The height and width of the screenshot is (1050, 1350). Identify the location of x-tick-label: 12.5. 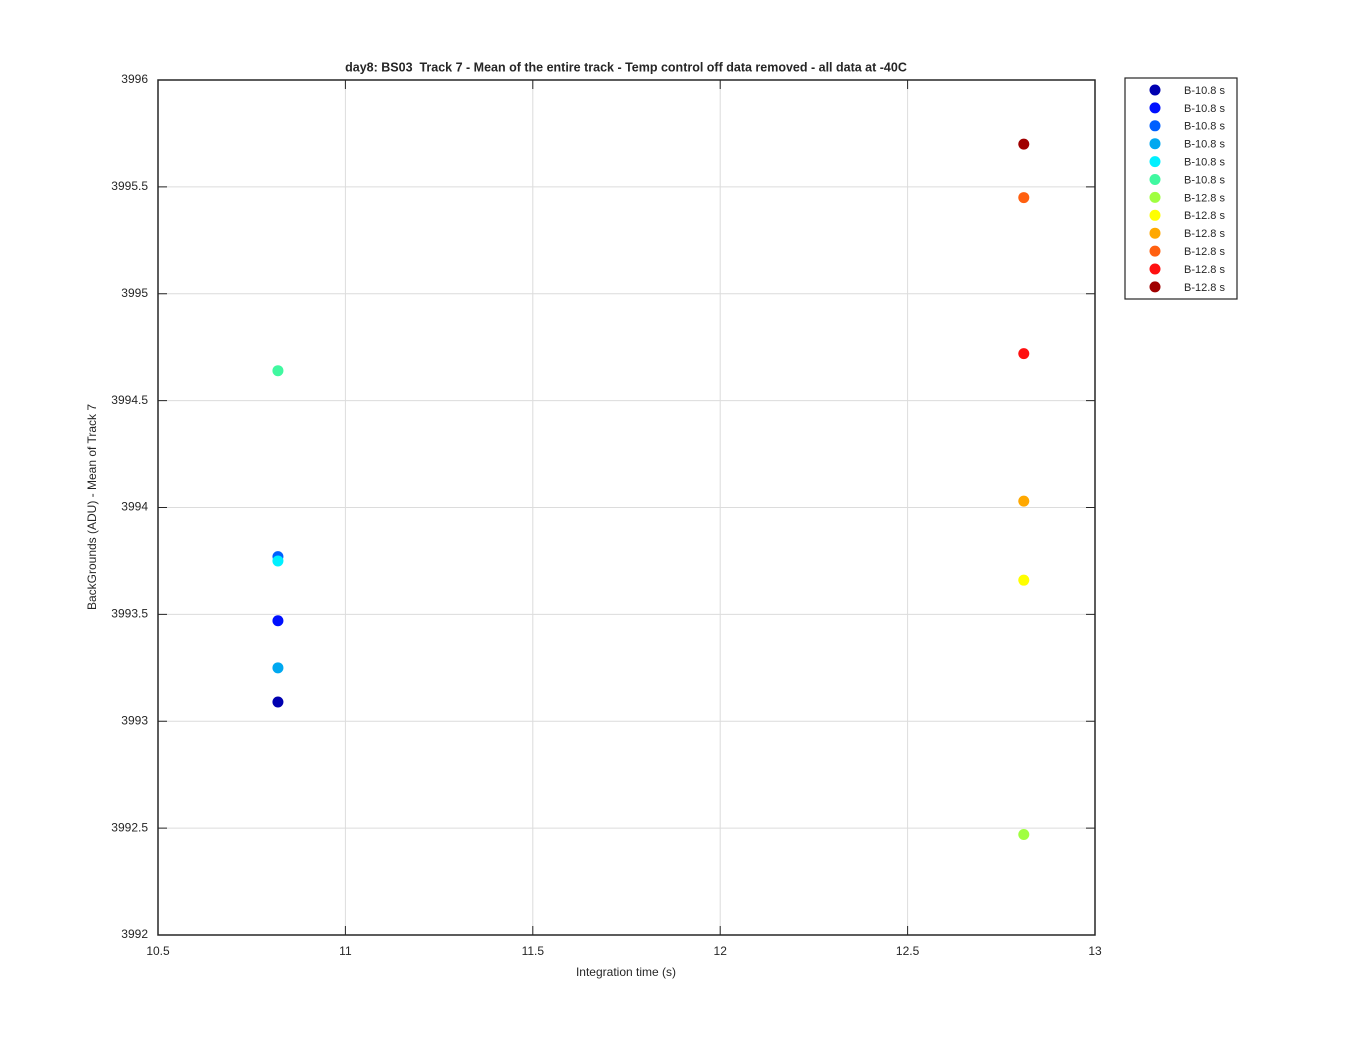
(908, 951).